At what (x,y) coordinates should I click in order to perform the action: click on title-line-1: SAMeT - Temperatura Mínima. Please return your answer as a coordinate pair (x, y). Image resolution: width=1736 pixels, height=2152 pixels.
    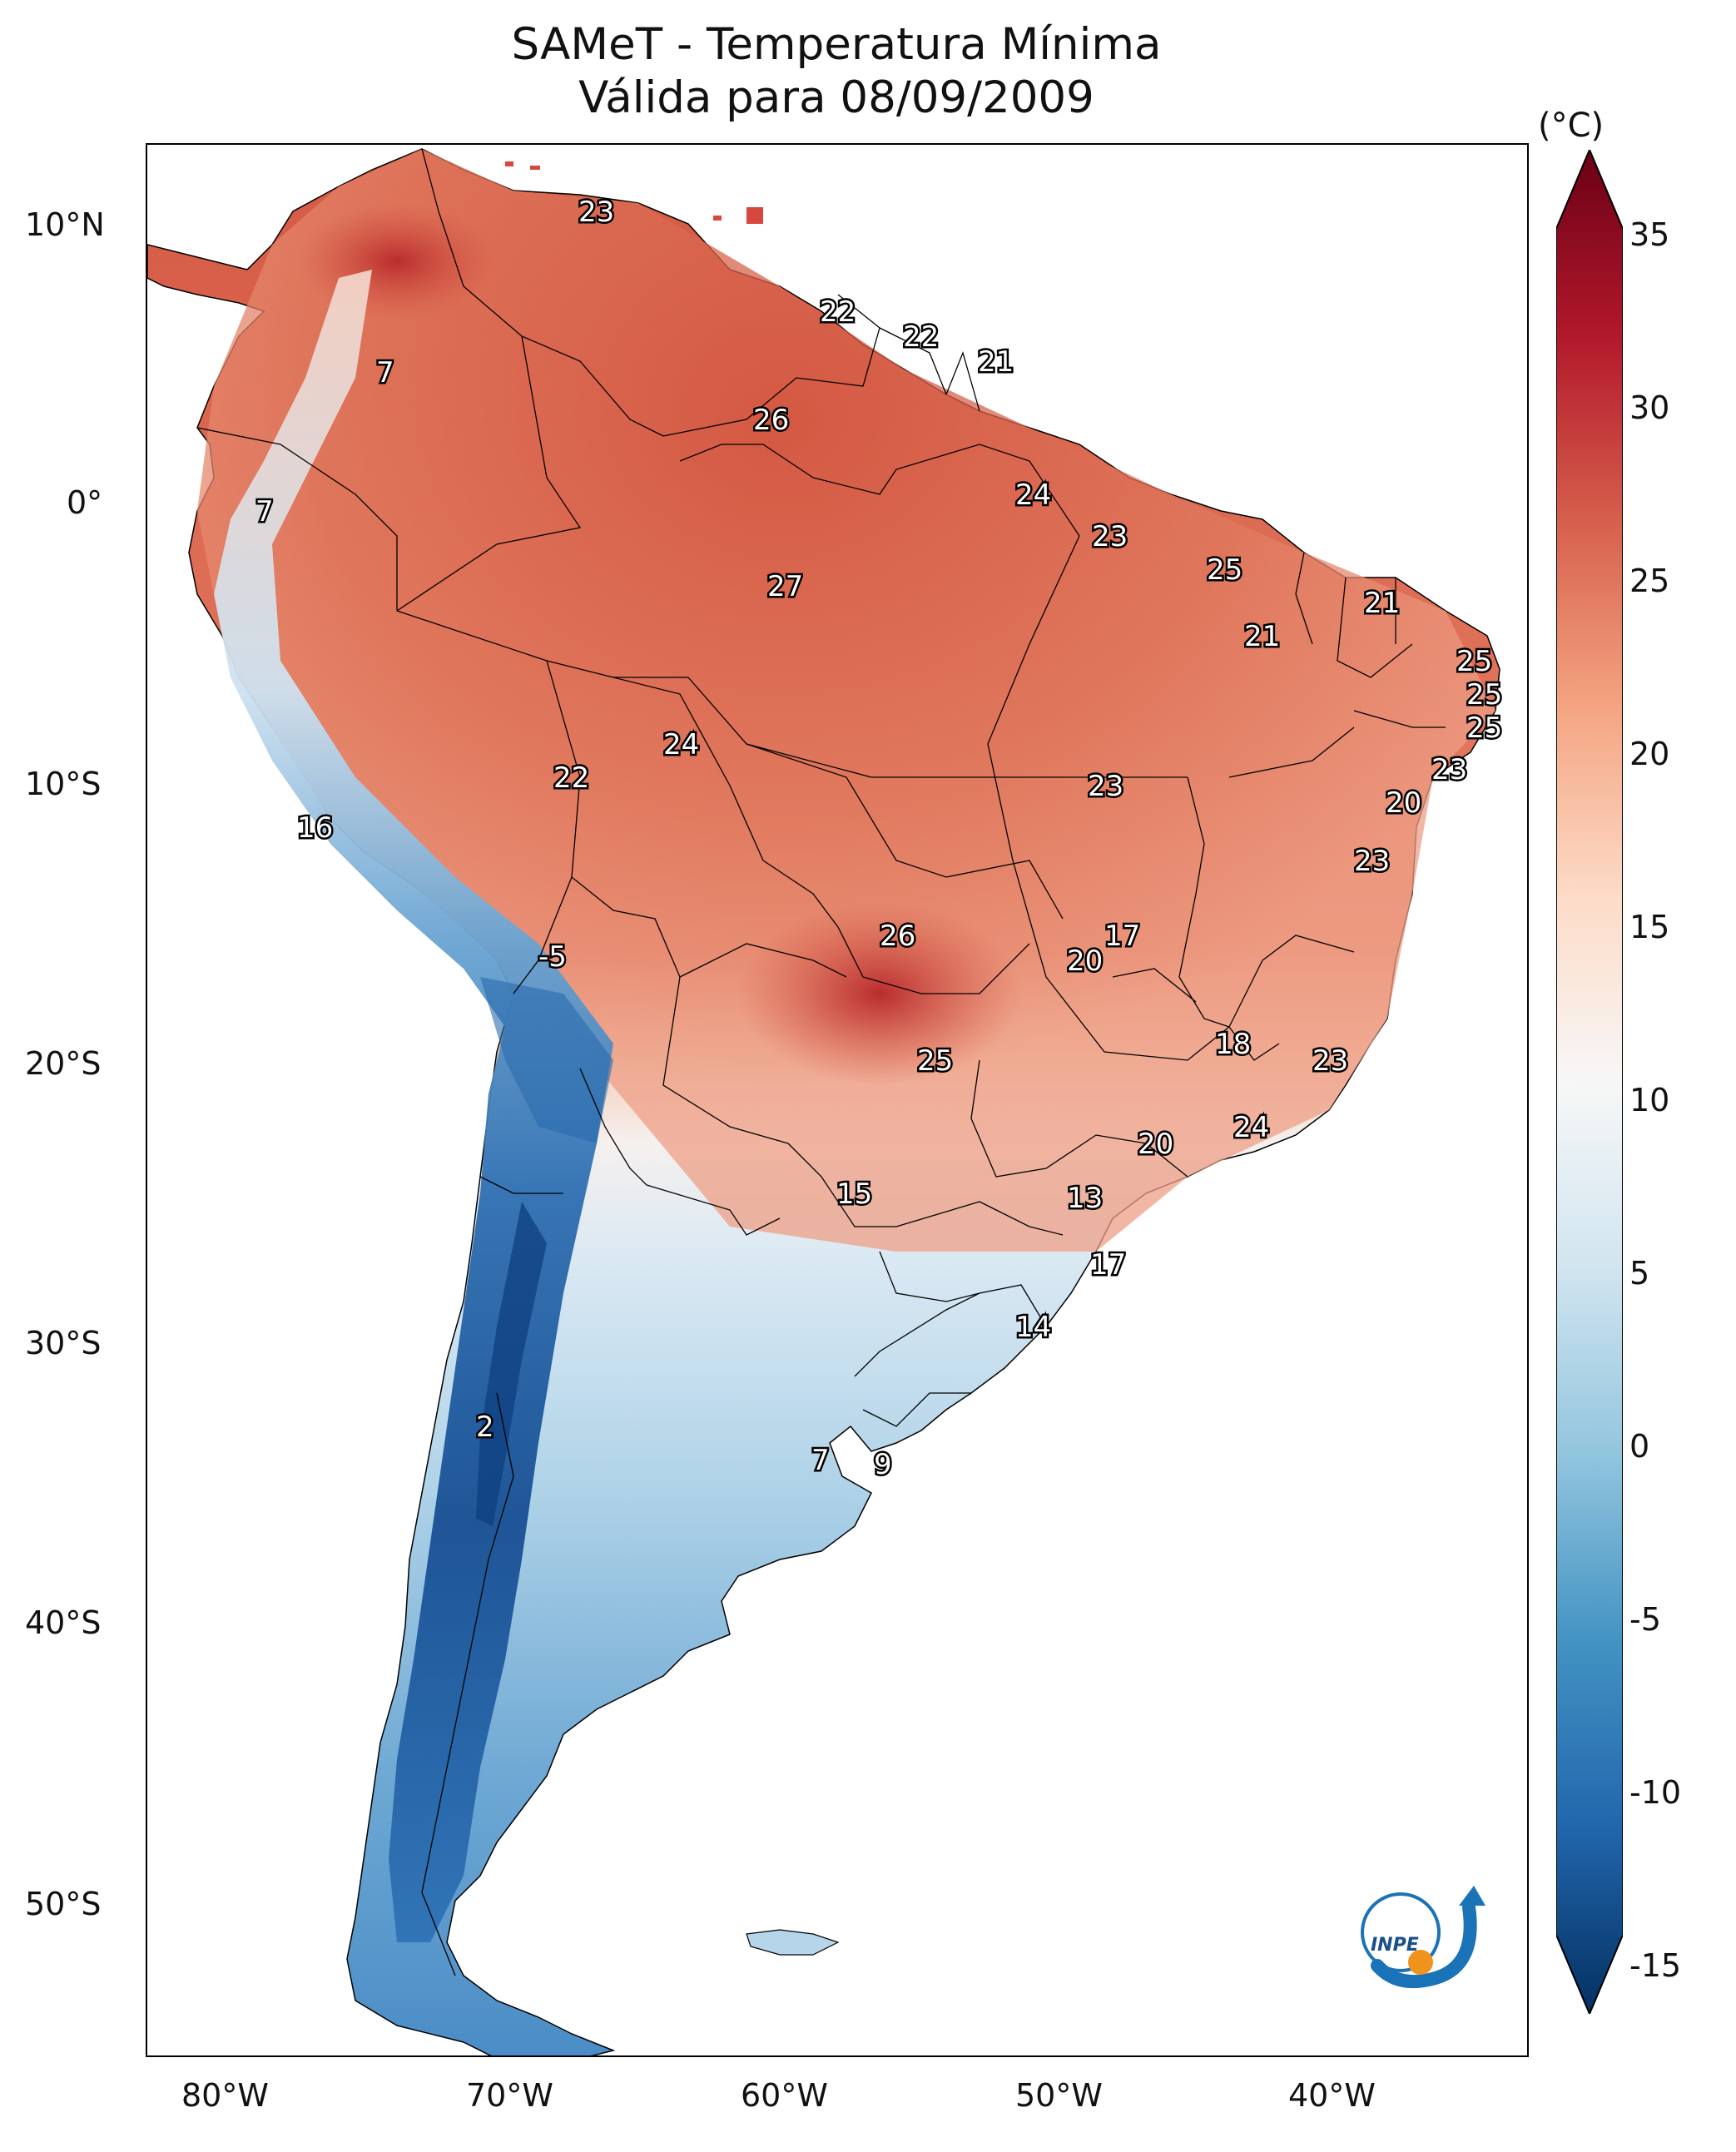
    Looking at the image, I should click on (837, 44).